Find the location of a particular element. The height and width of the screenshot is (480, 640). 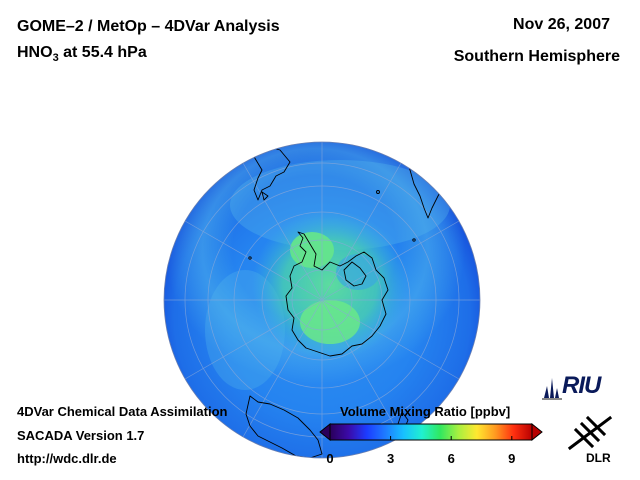

tierra-del-fuego is located at coordinates (265, 196).